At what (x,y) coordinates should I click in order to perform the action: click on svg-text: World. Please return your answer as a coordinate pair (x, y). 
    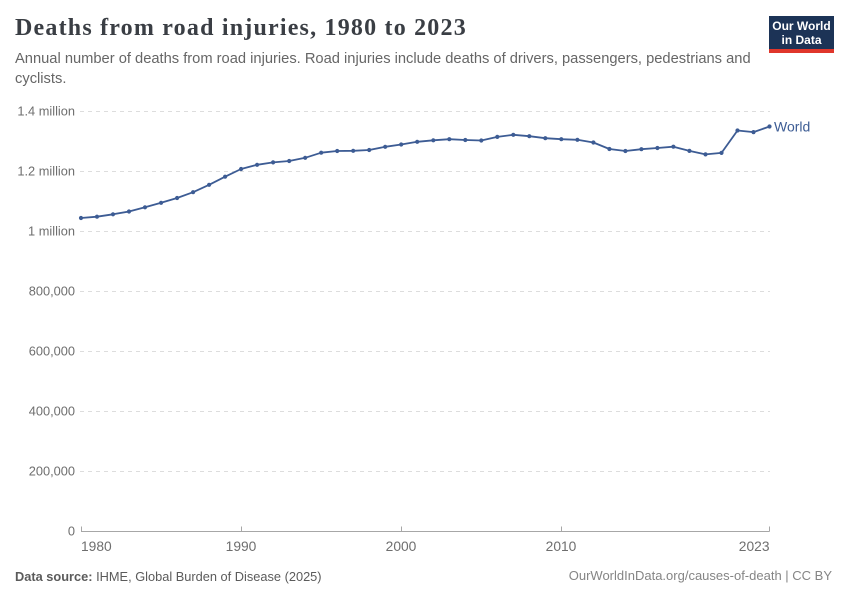
    Looking at the image, I should click on (792, 127).